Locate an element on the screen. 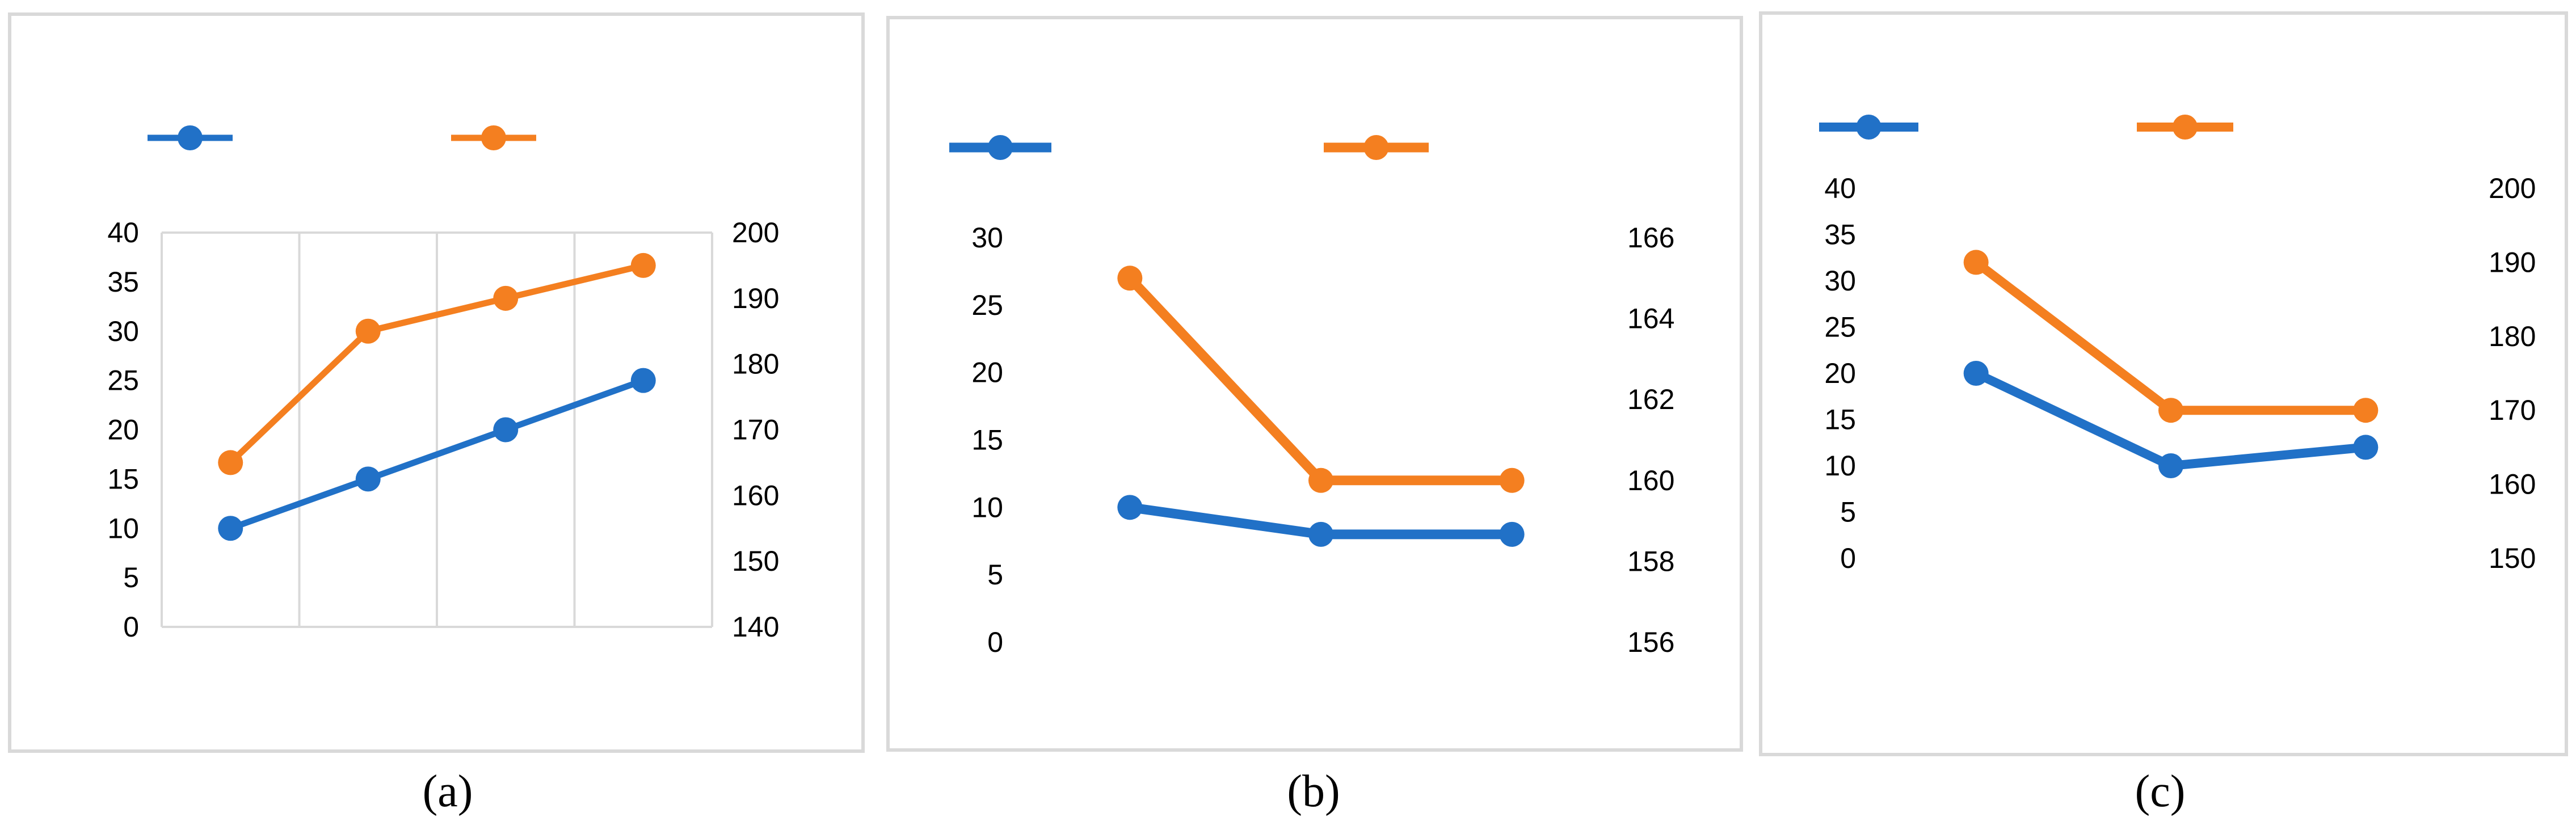  y2-tick-label: 164 is located at coordinates (1650, 319).